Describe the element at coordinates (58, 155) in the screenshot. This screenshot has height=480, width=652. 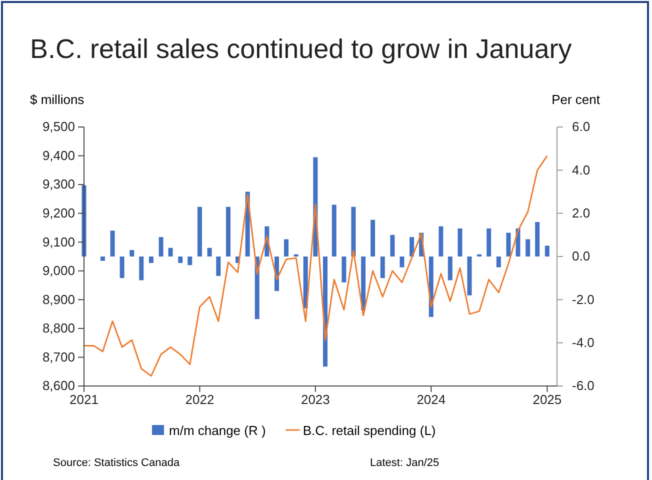
I see `y-tick-label: 9,400` at that location.